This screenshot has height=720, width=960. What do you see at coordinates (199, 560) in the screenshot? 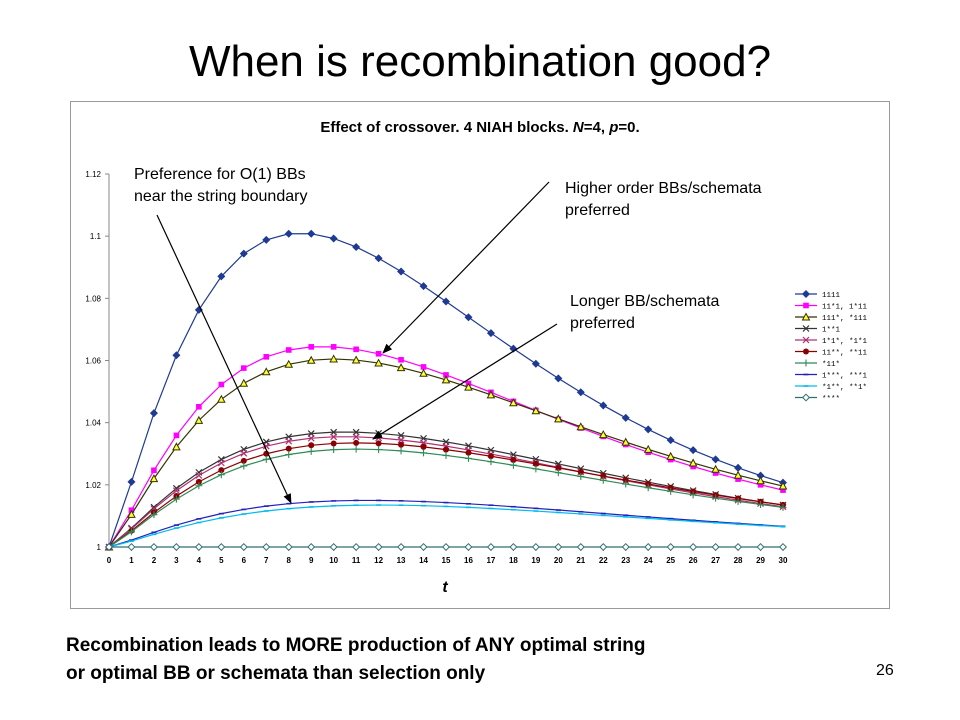
I see `x-tick-label: 4` at bounding box center [199, 560].